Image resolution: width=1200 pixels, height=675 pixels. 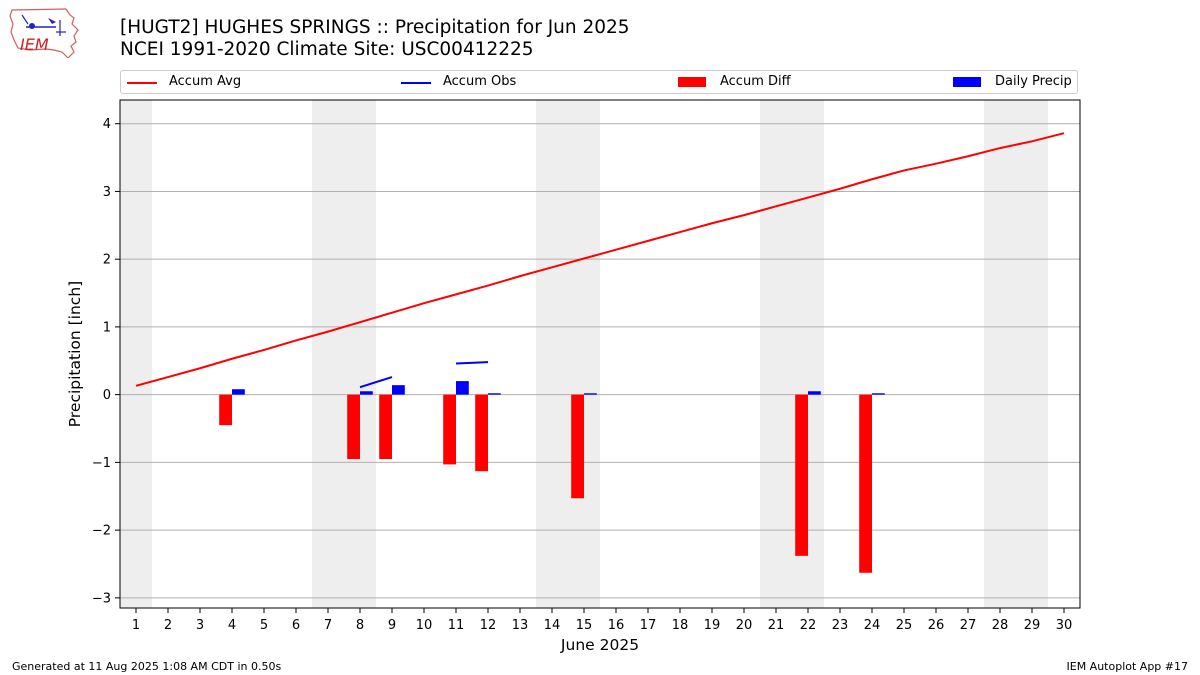 I want to click on y-tick-label: 3, so click(x=107, y=192).